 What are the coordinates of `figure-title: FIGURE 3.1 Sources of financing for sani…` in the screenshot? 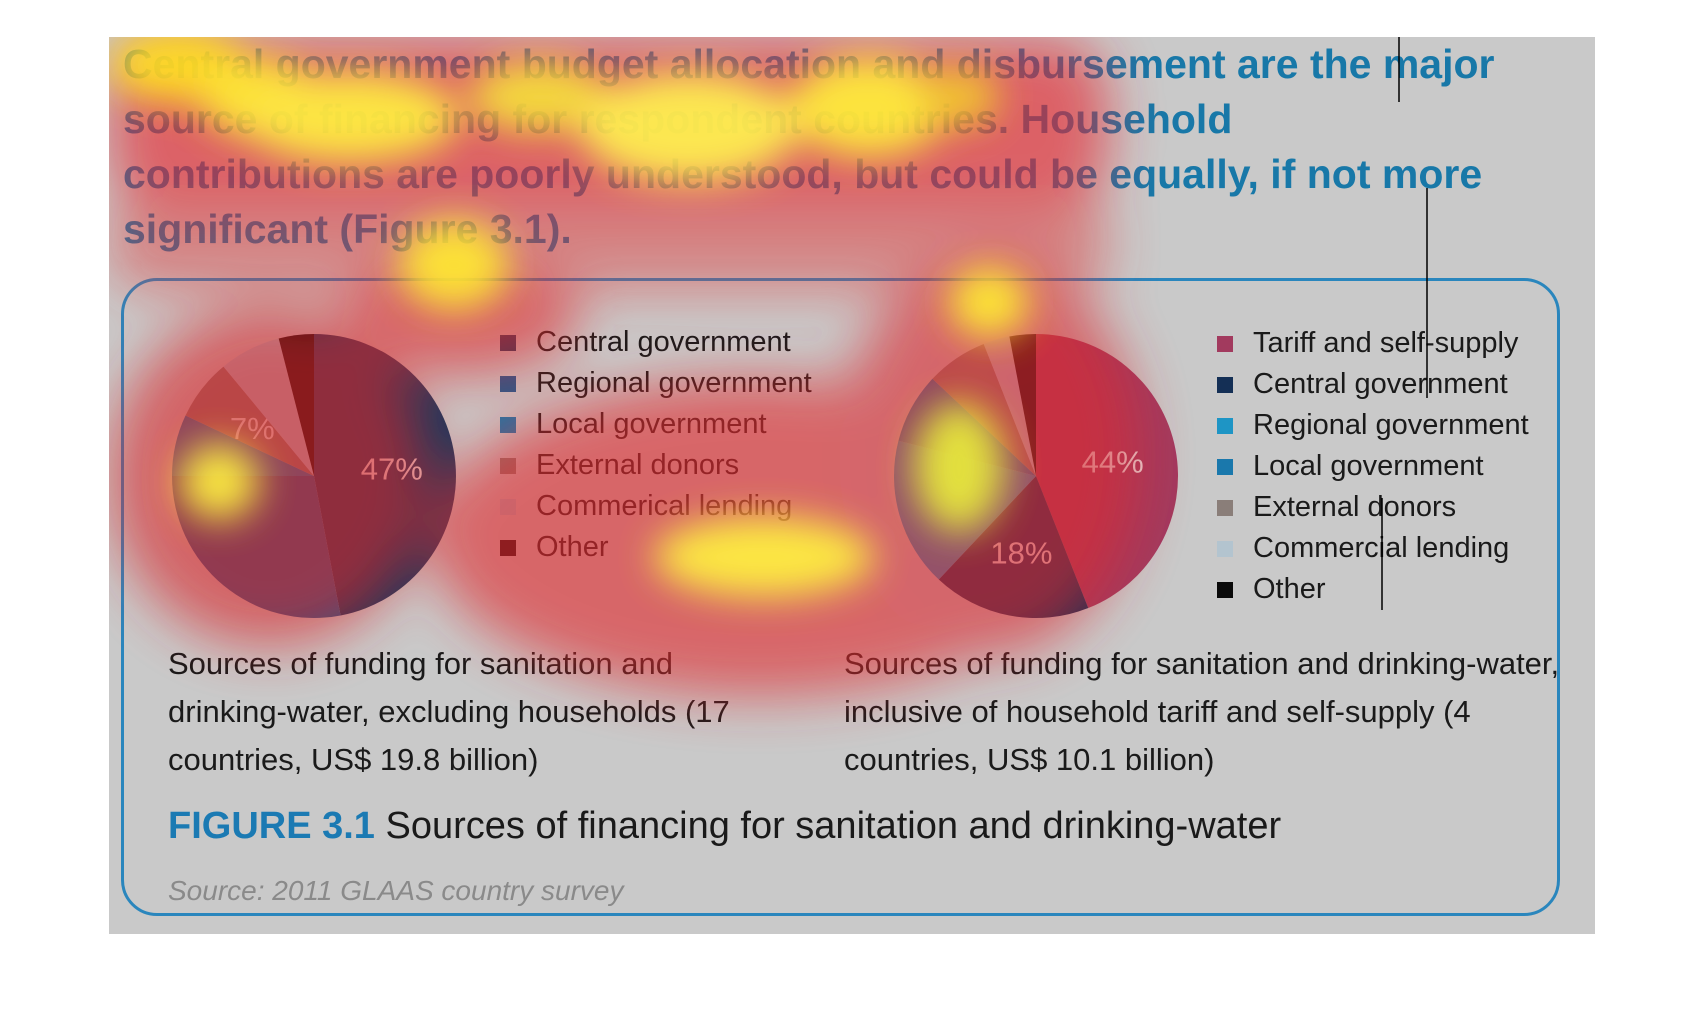 It's located at (724, 826).